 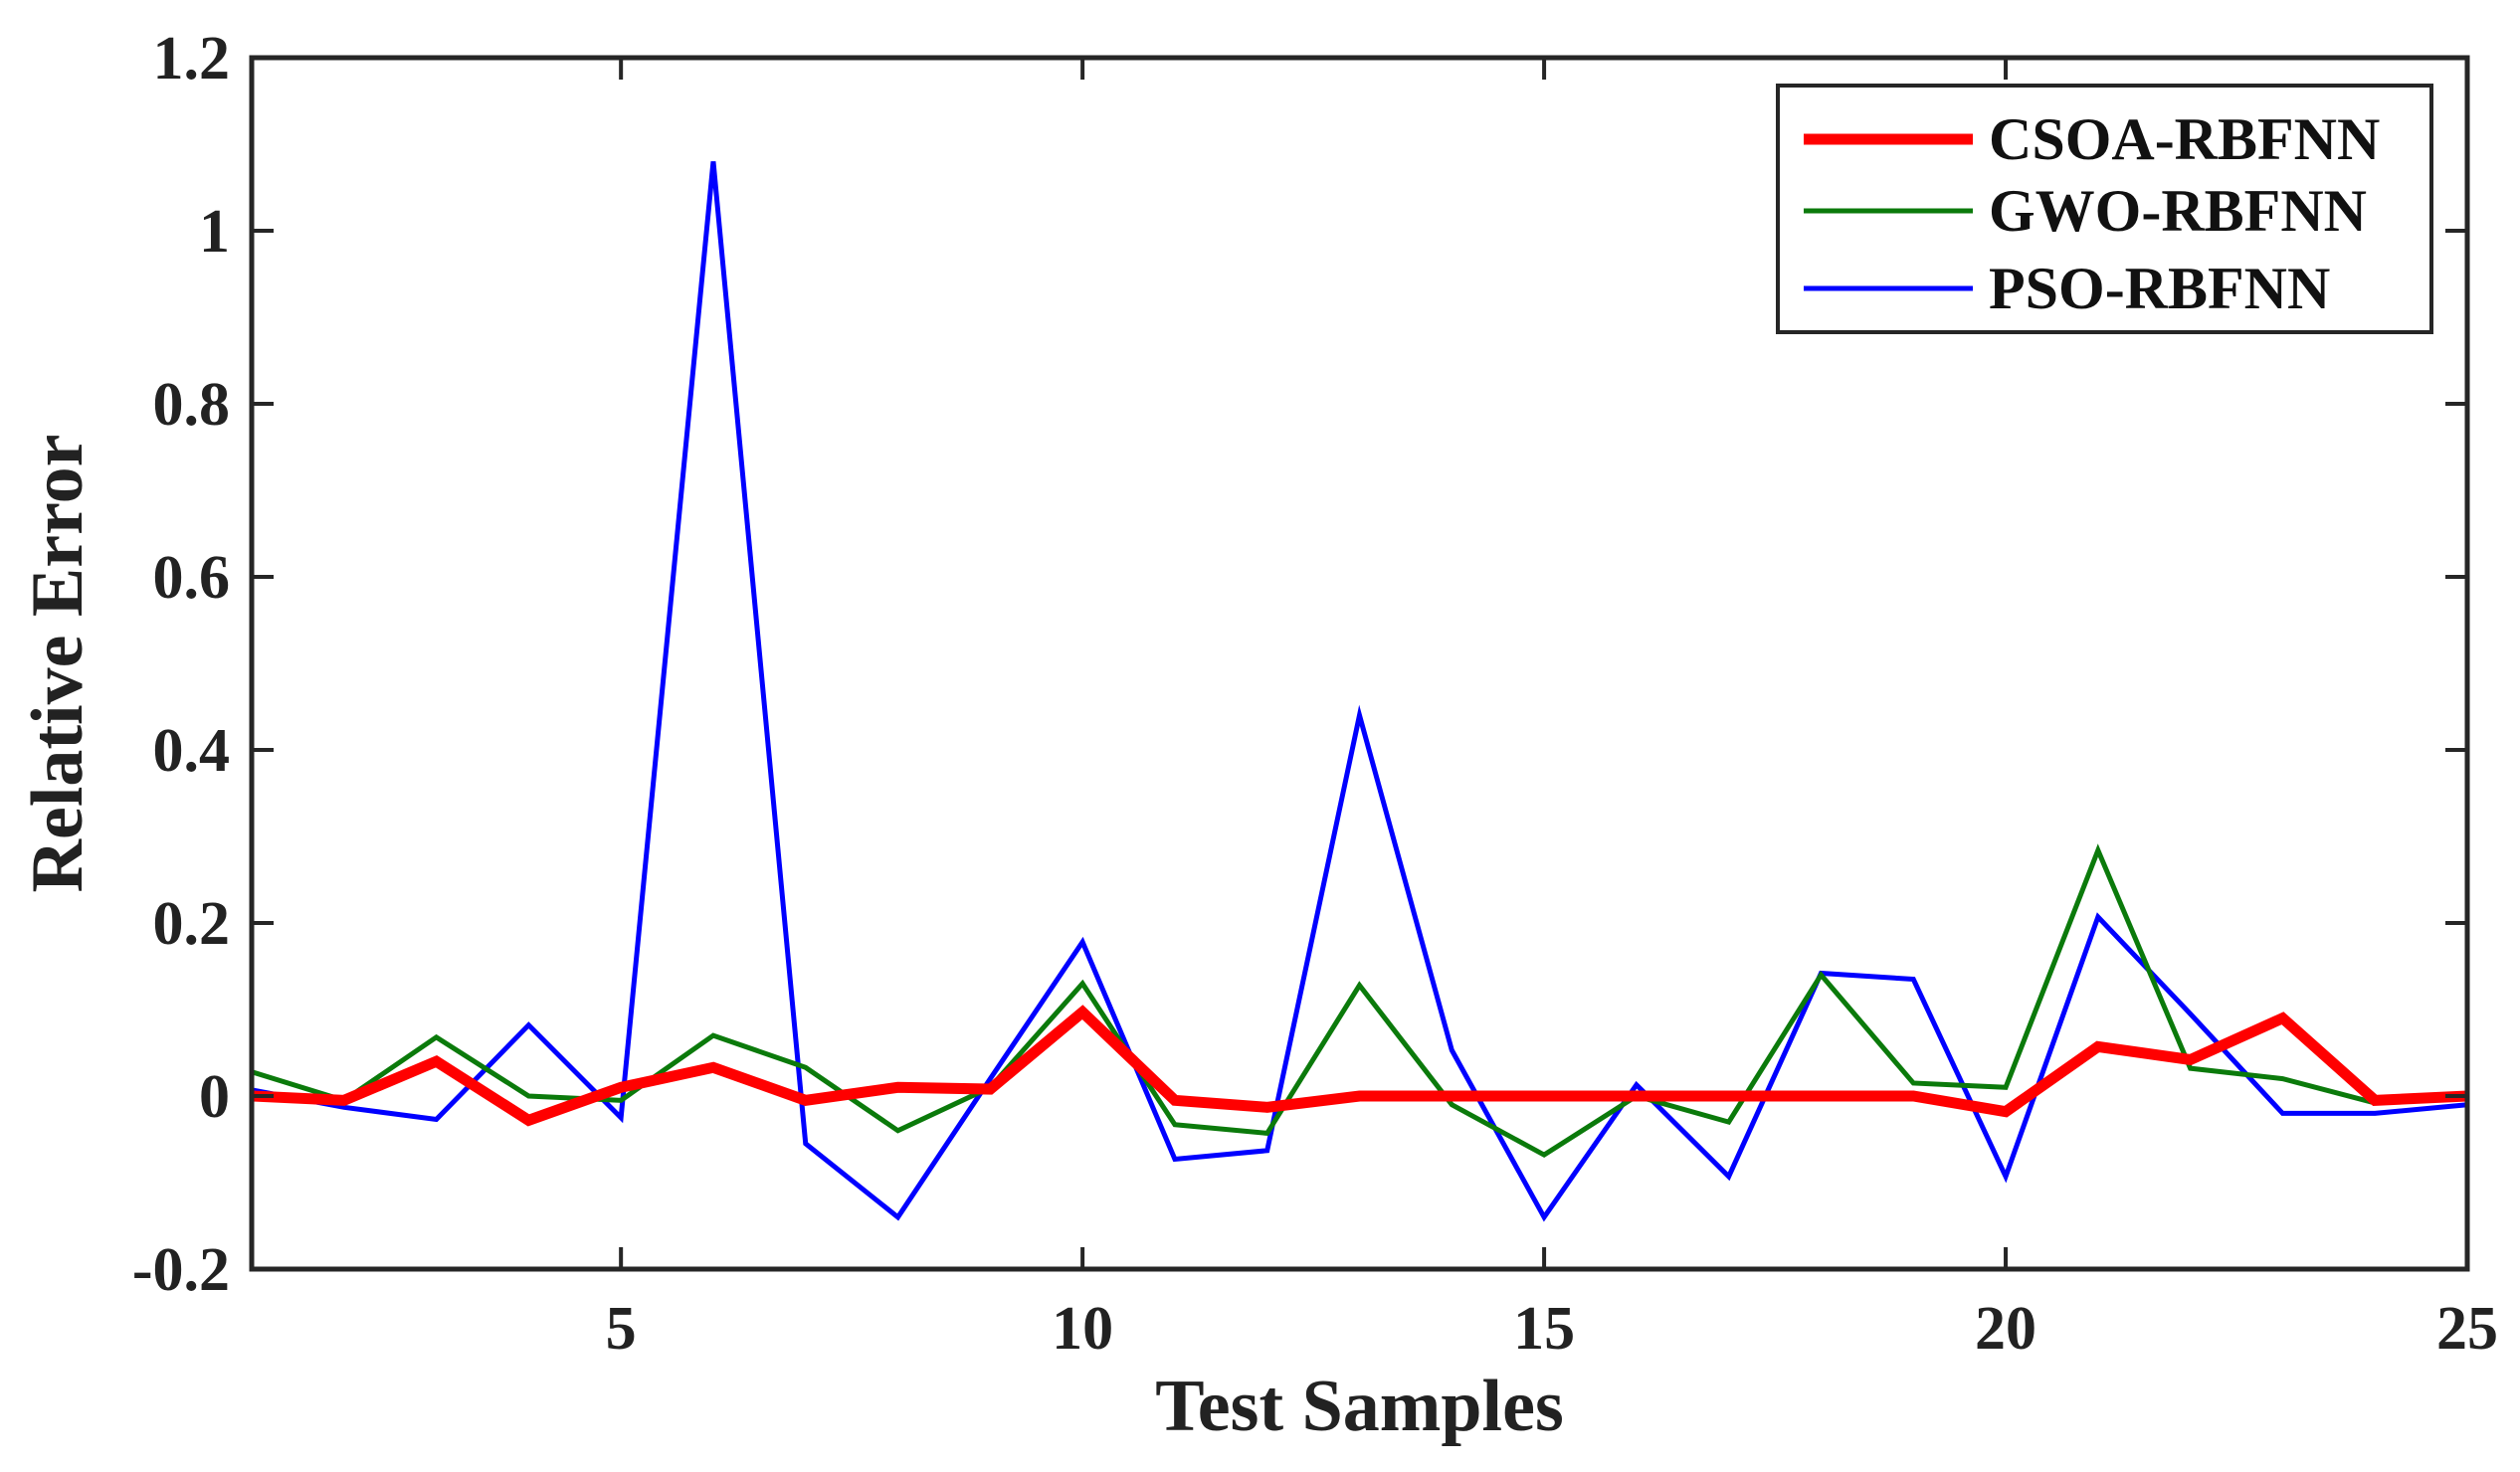 What do you see at coordinates (1544, 1329) in the screenshot?
I see `x-tick-label: 15` at bounding box center [1544, 1329].